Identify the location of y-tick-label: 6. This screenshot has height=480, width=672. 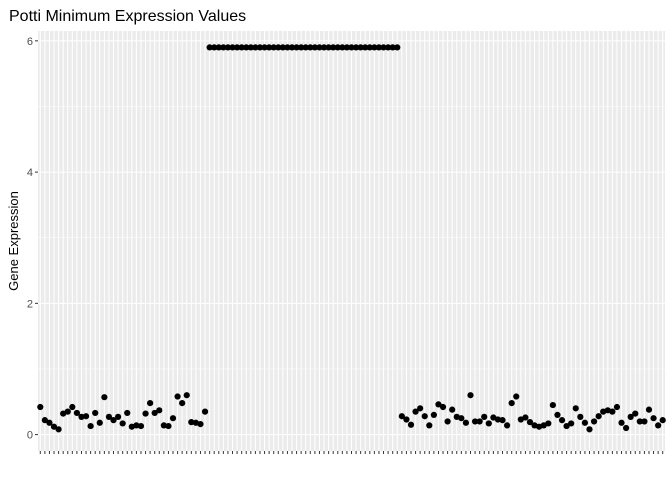
(30, 42).